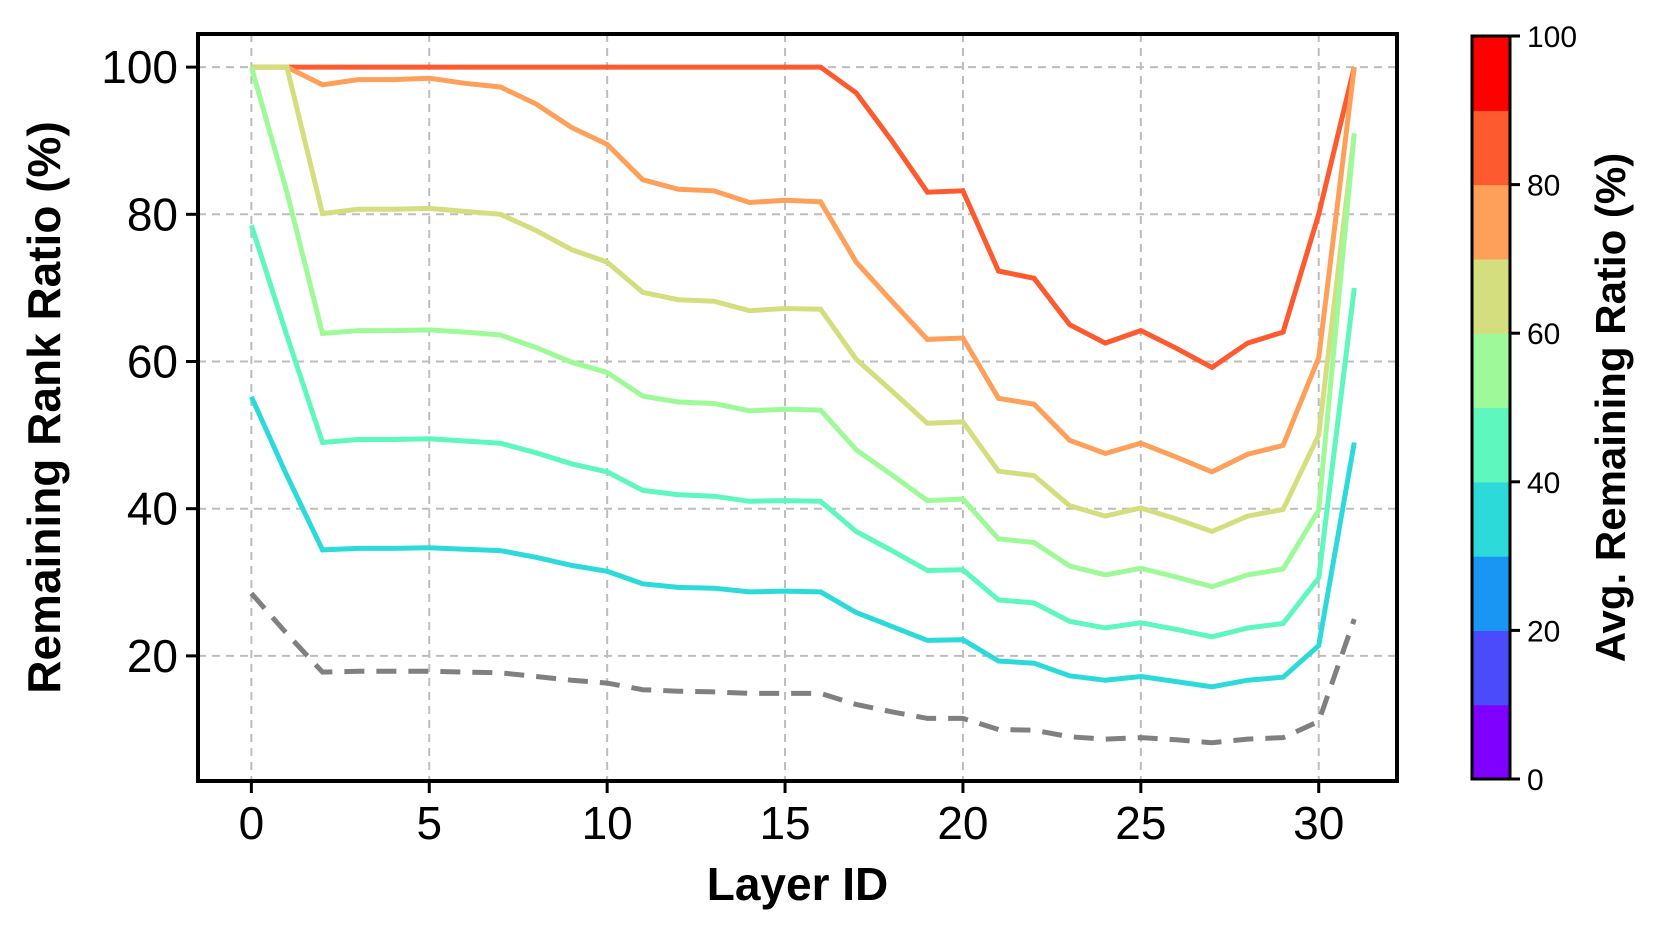  Describe the element at coordinates (152, 214) in the screenshot. I see `y-tick-label: 80` at that location.